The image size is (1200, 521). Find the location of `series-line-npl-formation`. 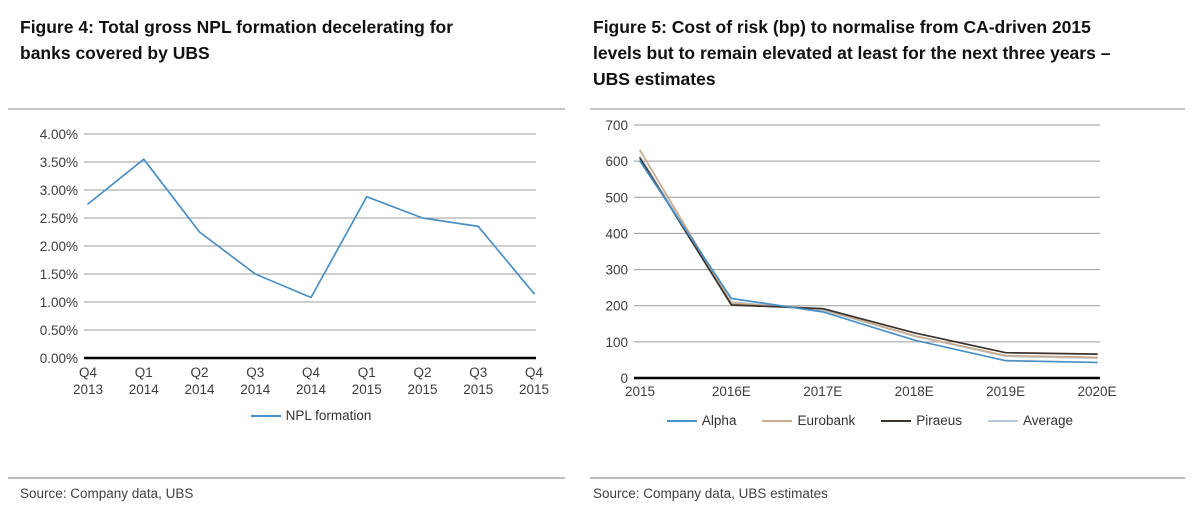

series-line-npl-formation is located at coordinates (311, 228).